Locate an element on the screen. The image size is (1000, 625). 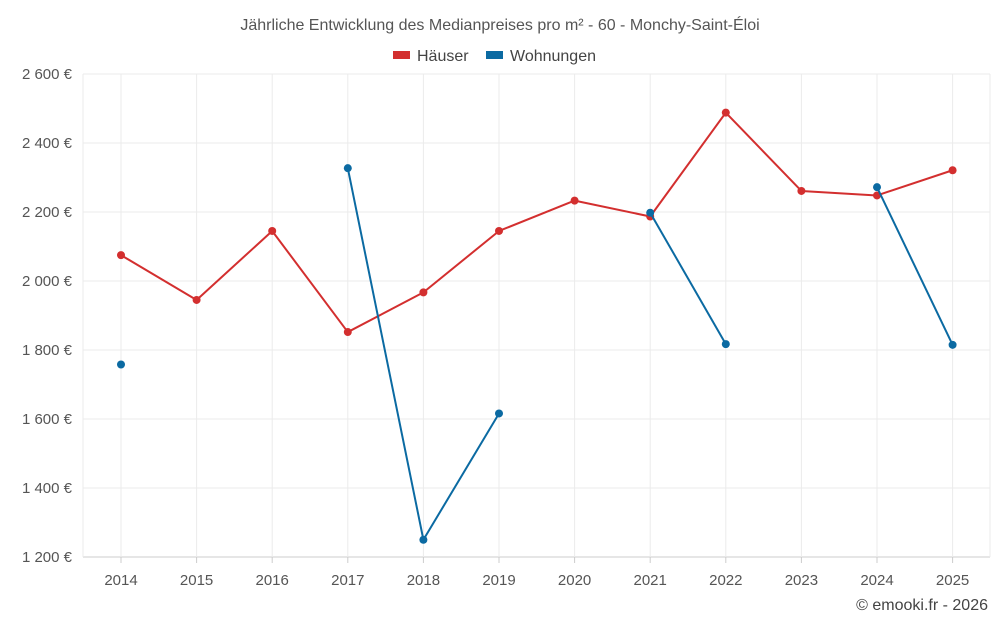
x-tick-label: 2018 is located at coordinates (423, 580).